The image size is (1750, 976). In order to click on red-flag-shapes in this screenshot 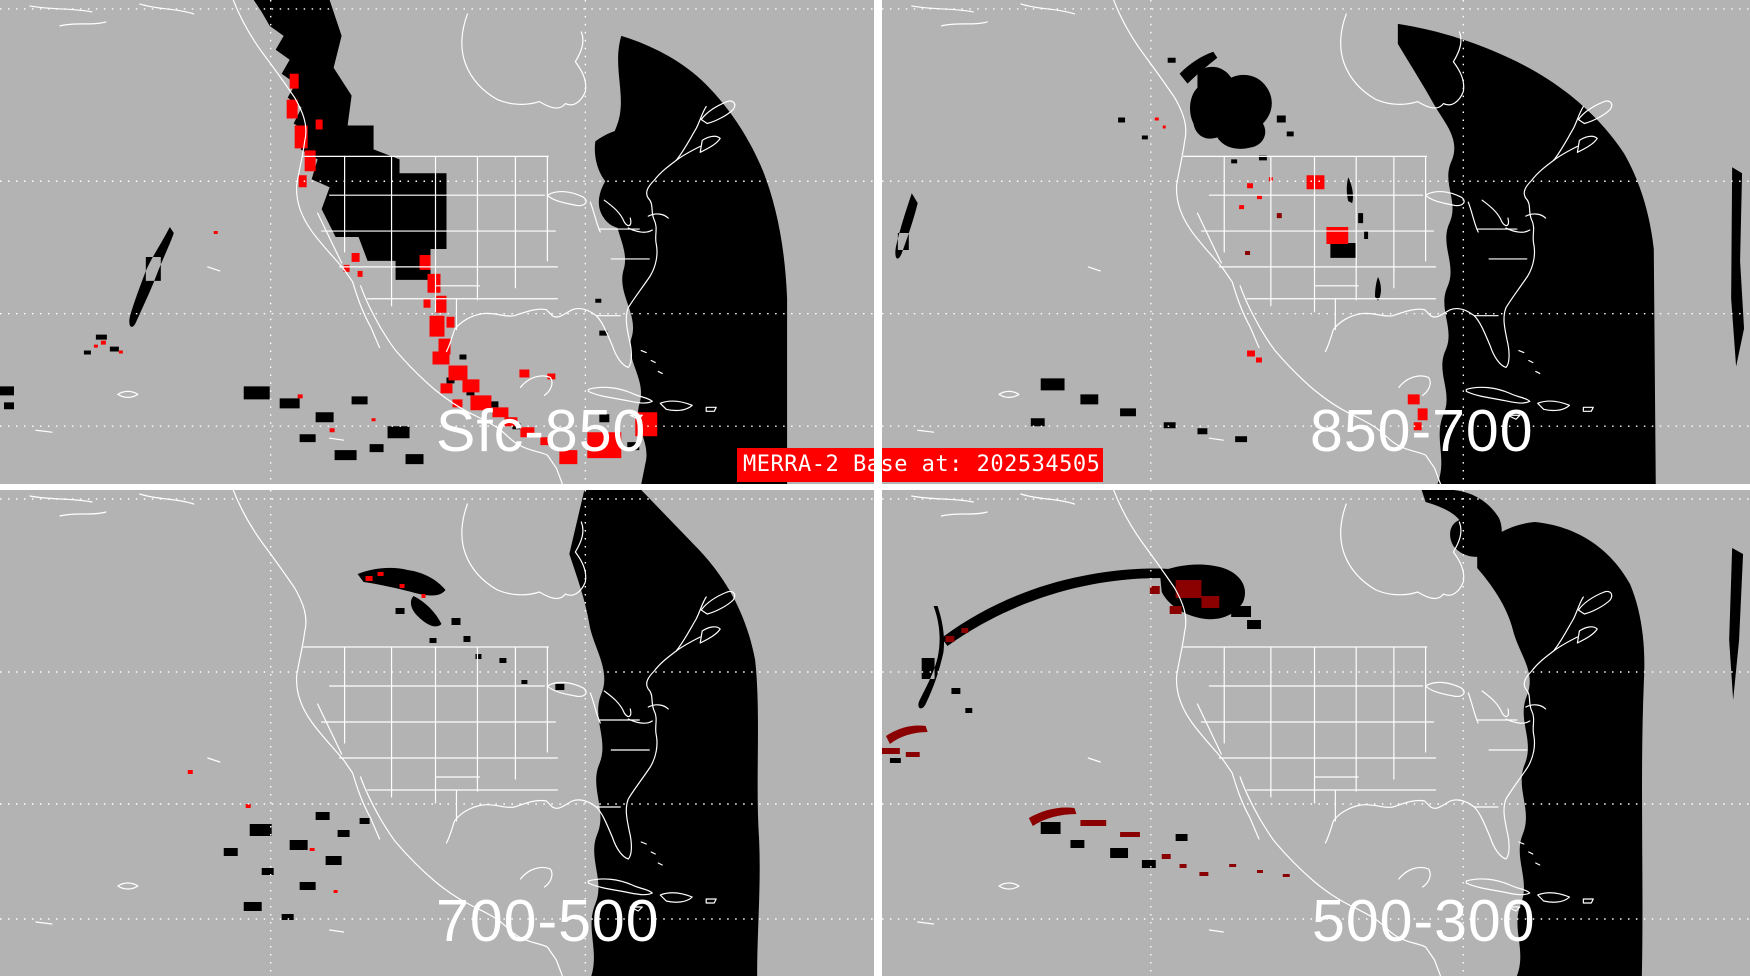, I will do `click(375, 269)`.